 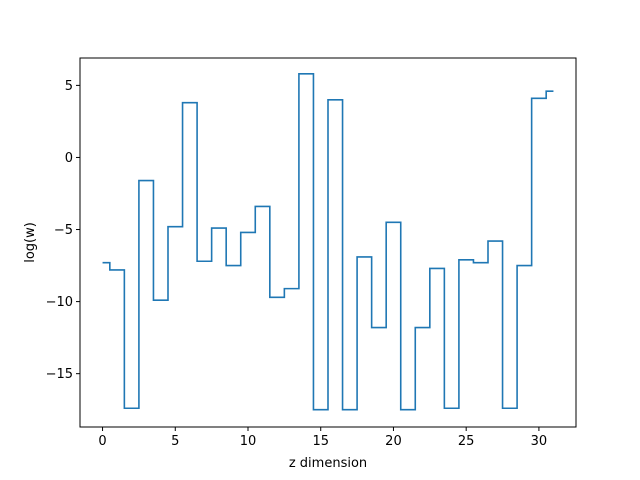 I want to click on x-tick-label: 20, so click(x=393, y=441).